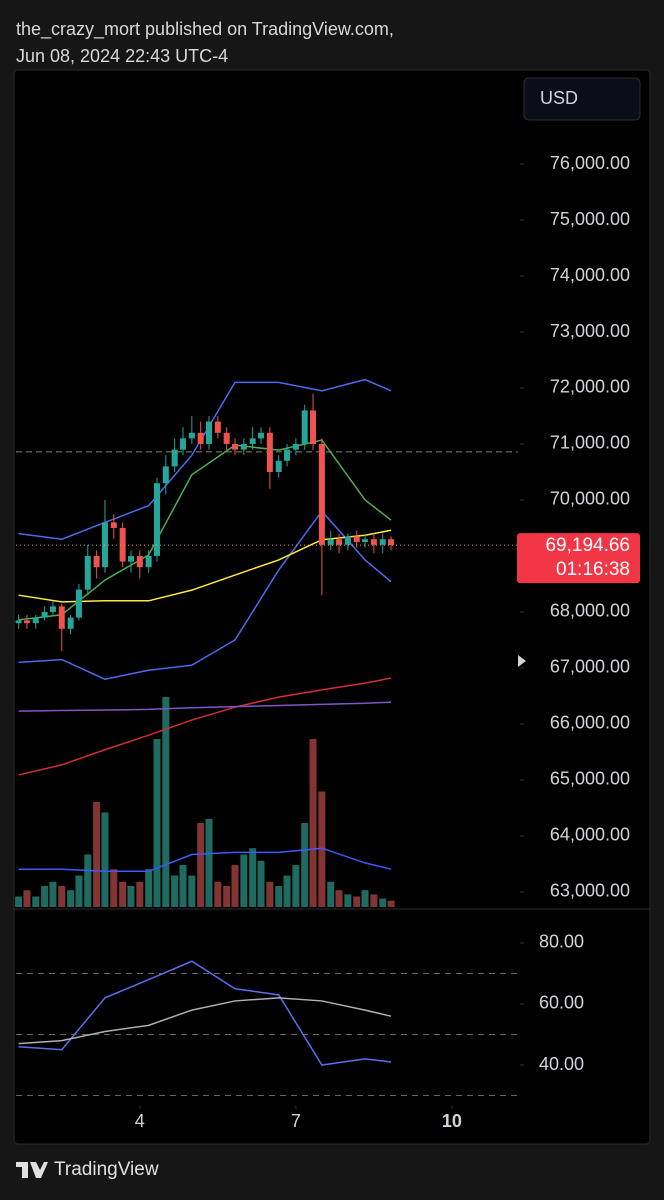 The height and width of the screenshot is (1200, 664). What do you see at coordinates (590, 275) in the screenshot?
I see `y-tick-label: 74,000.00` at bounding box center [590, 275].